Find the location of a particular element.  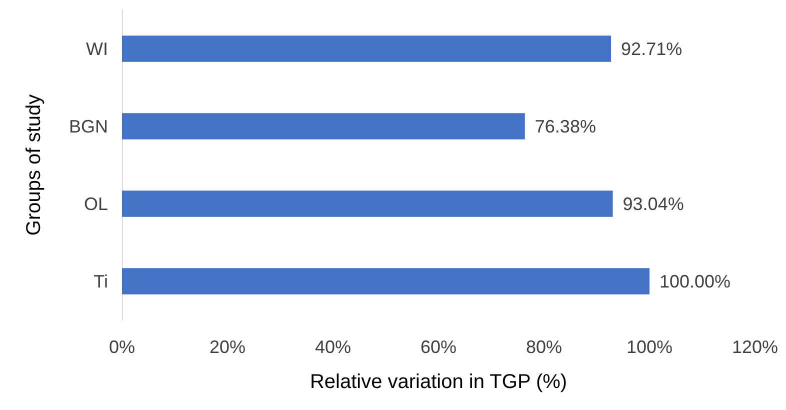

y-tick-label: BGN is located at coordinates (88, 126).